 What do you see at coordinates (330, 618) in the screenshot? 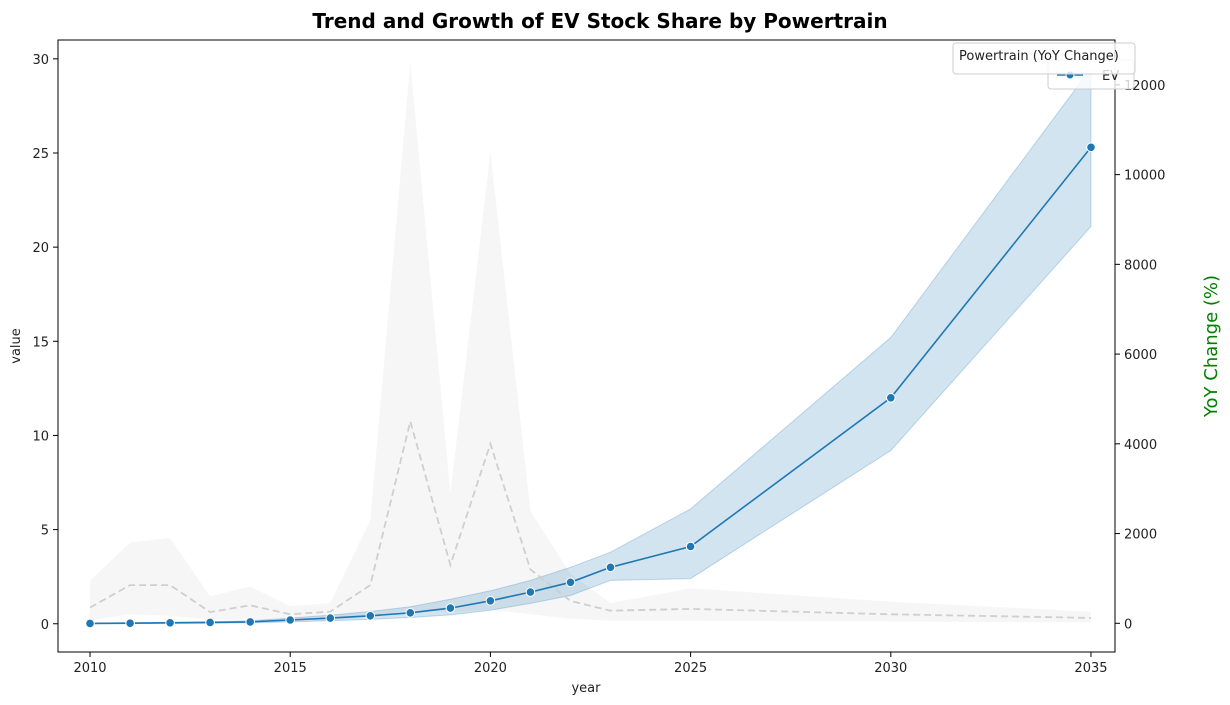
I see `point-ev-2016` at bounding box center [330, 618].